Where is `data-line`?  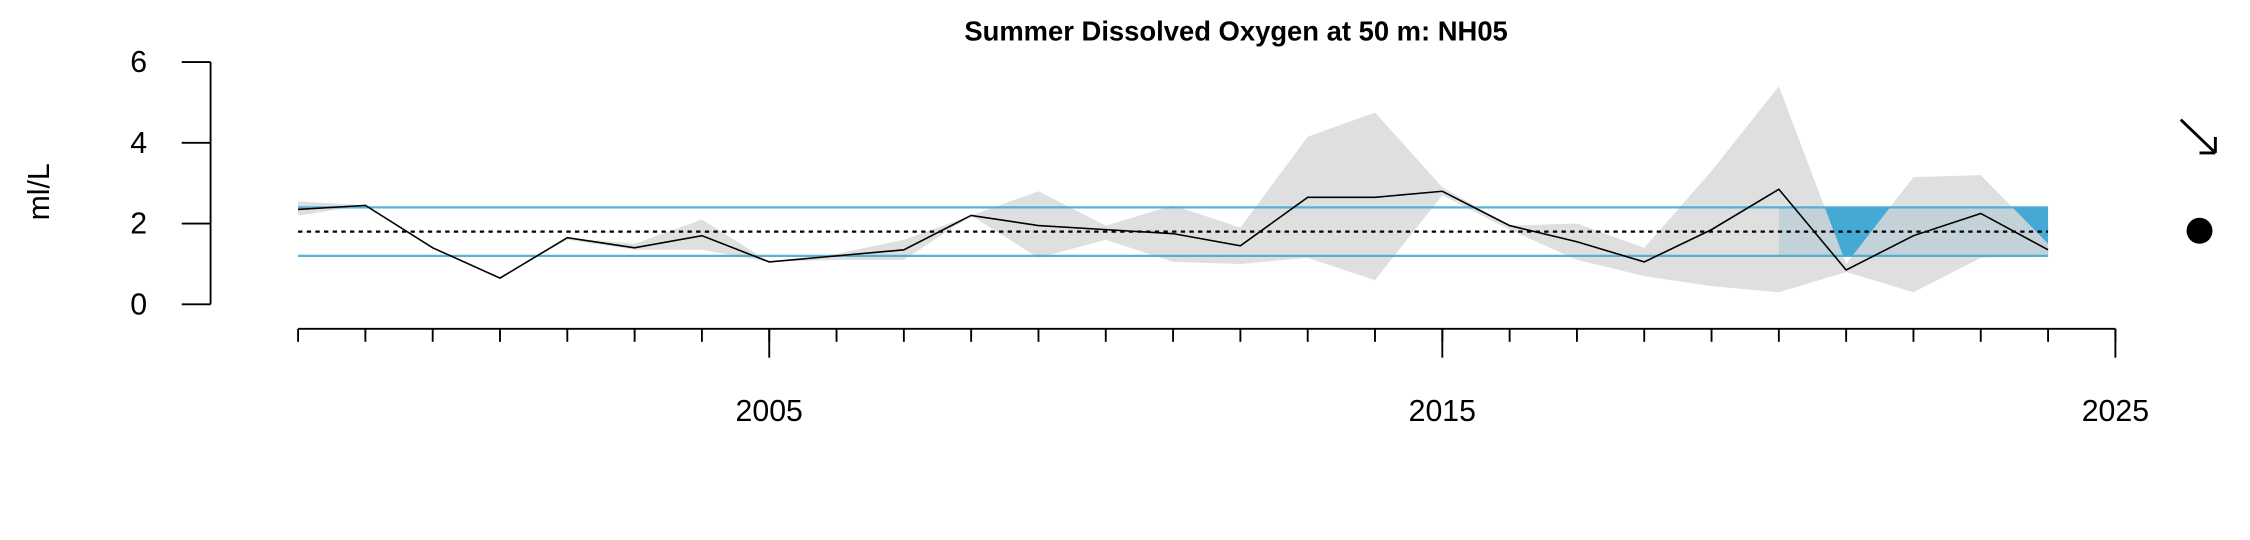
data-line is located at coordinates (1173, 233).